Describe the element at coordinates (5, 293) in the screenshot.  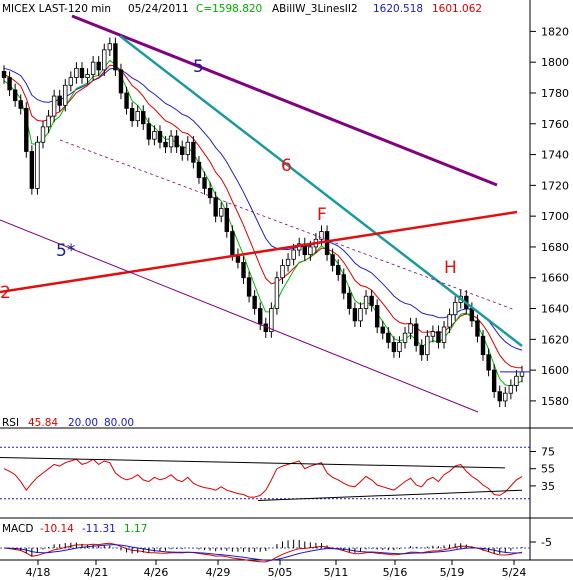
I see `label-2: 2` at that location.